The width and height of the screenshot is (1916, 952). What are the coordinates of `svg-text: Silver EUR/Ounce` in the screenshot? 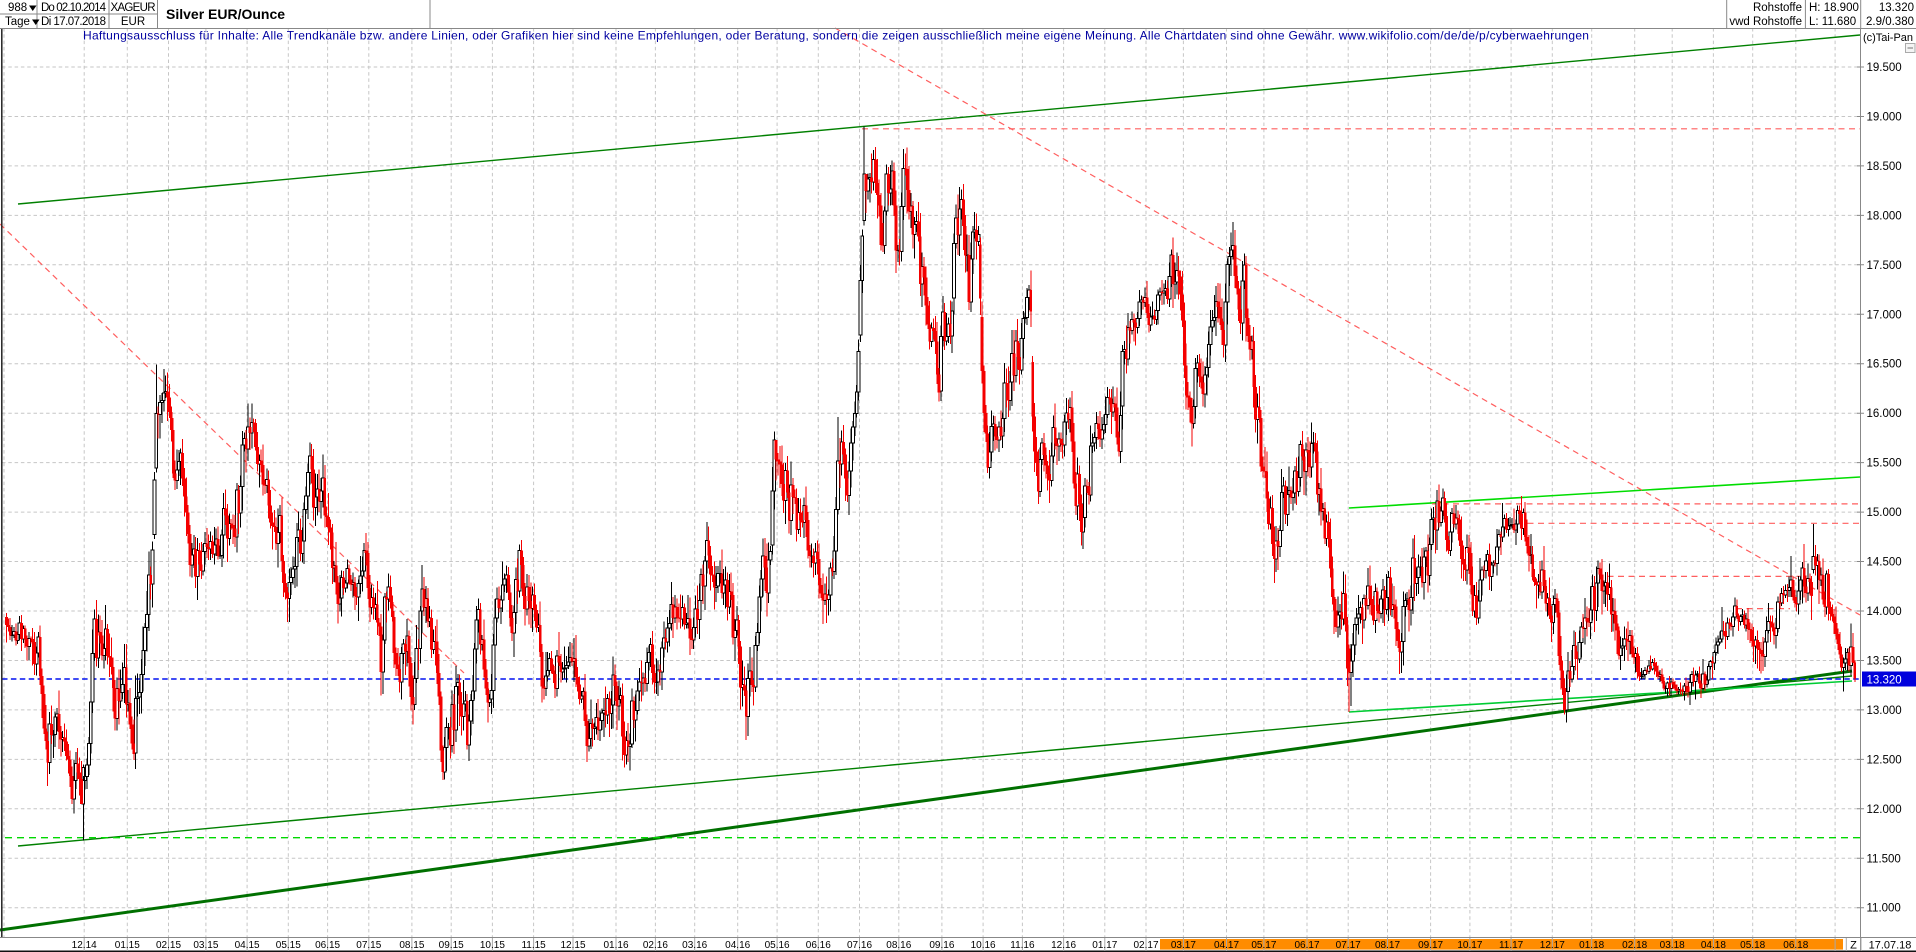 It's located at (225, 14).